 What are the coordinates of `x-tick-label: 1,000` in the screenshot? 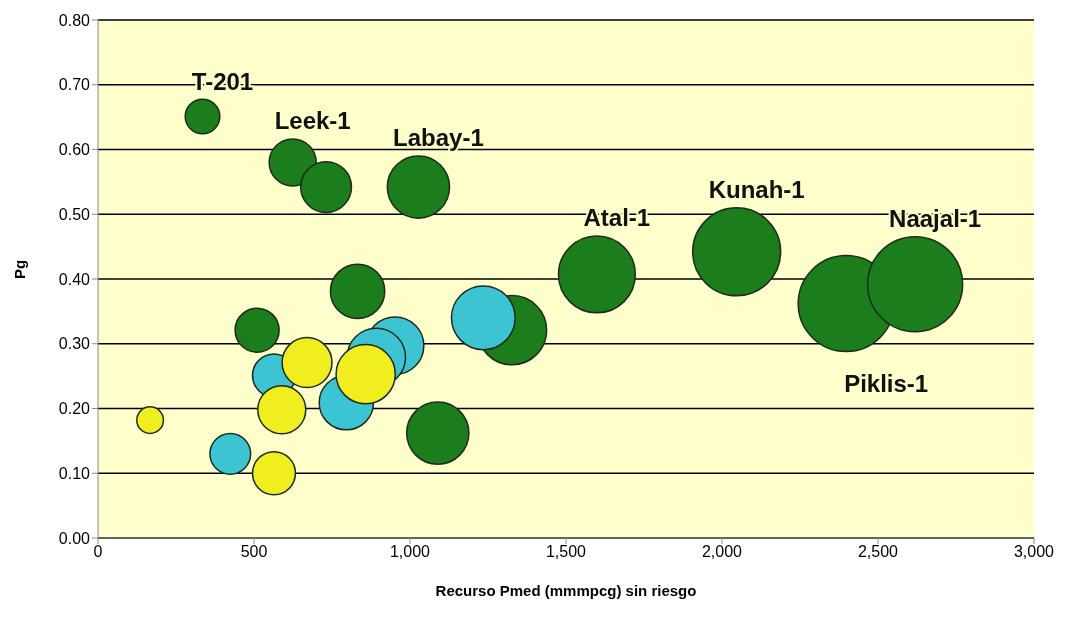 It's located at (410, 552).